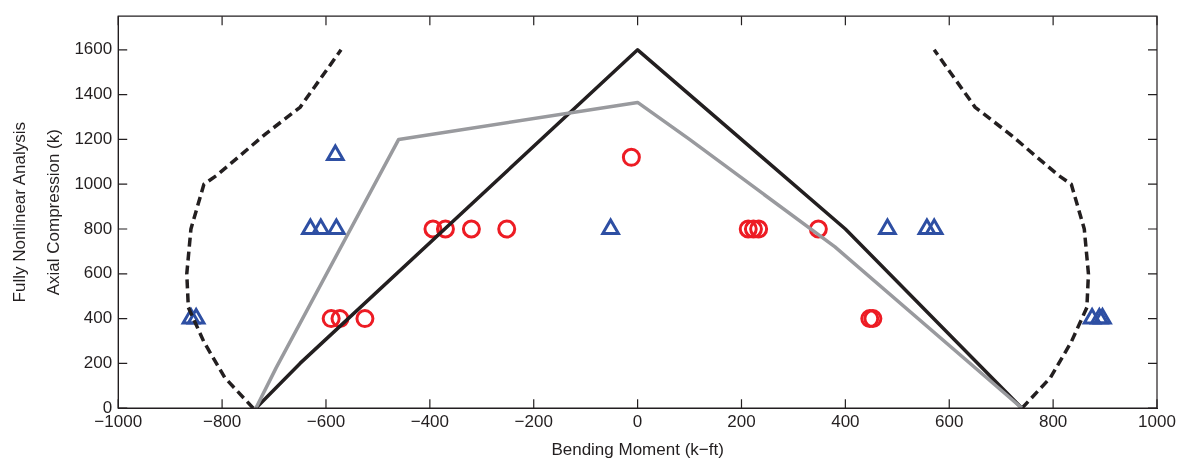  Describe the element at coordinates (93, 94) in the screenshot. I see `y-tick-label: 1400` at that location.